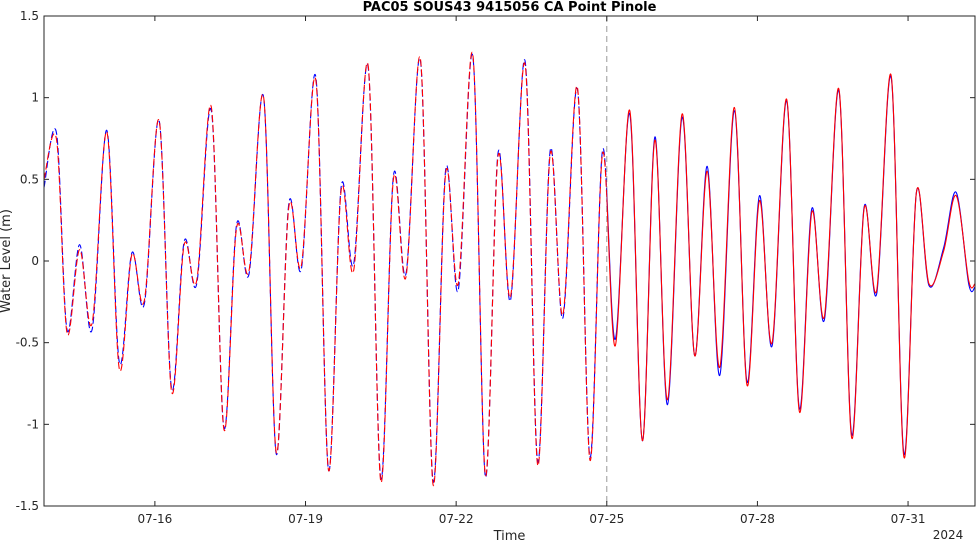  I want to click on year-label: 2024, so click(948, 534).